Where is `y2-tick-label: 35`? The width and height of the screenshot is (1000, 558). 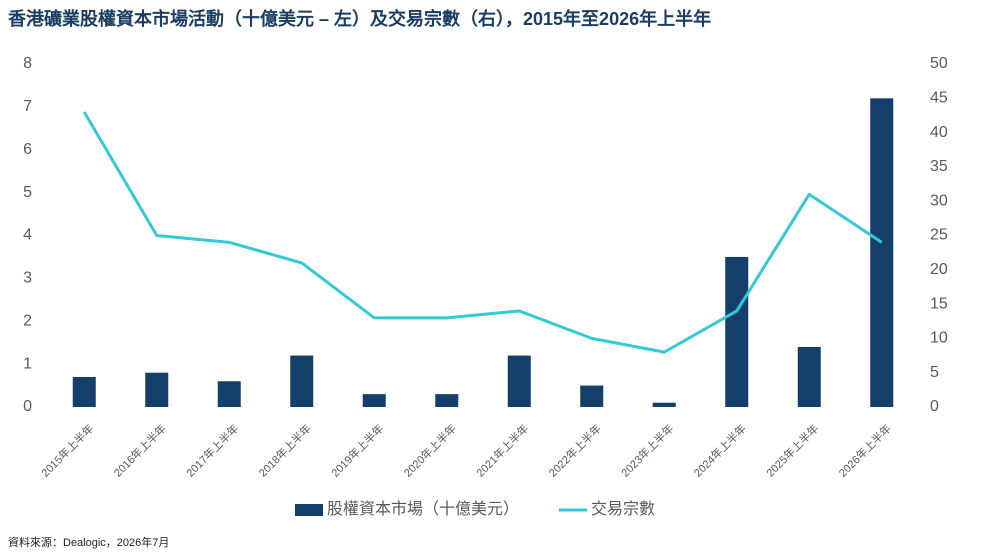
y2-tick-label: 35 is located at coordinates (939, 166).